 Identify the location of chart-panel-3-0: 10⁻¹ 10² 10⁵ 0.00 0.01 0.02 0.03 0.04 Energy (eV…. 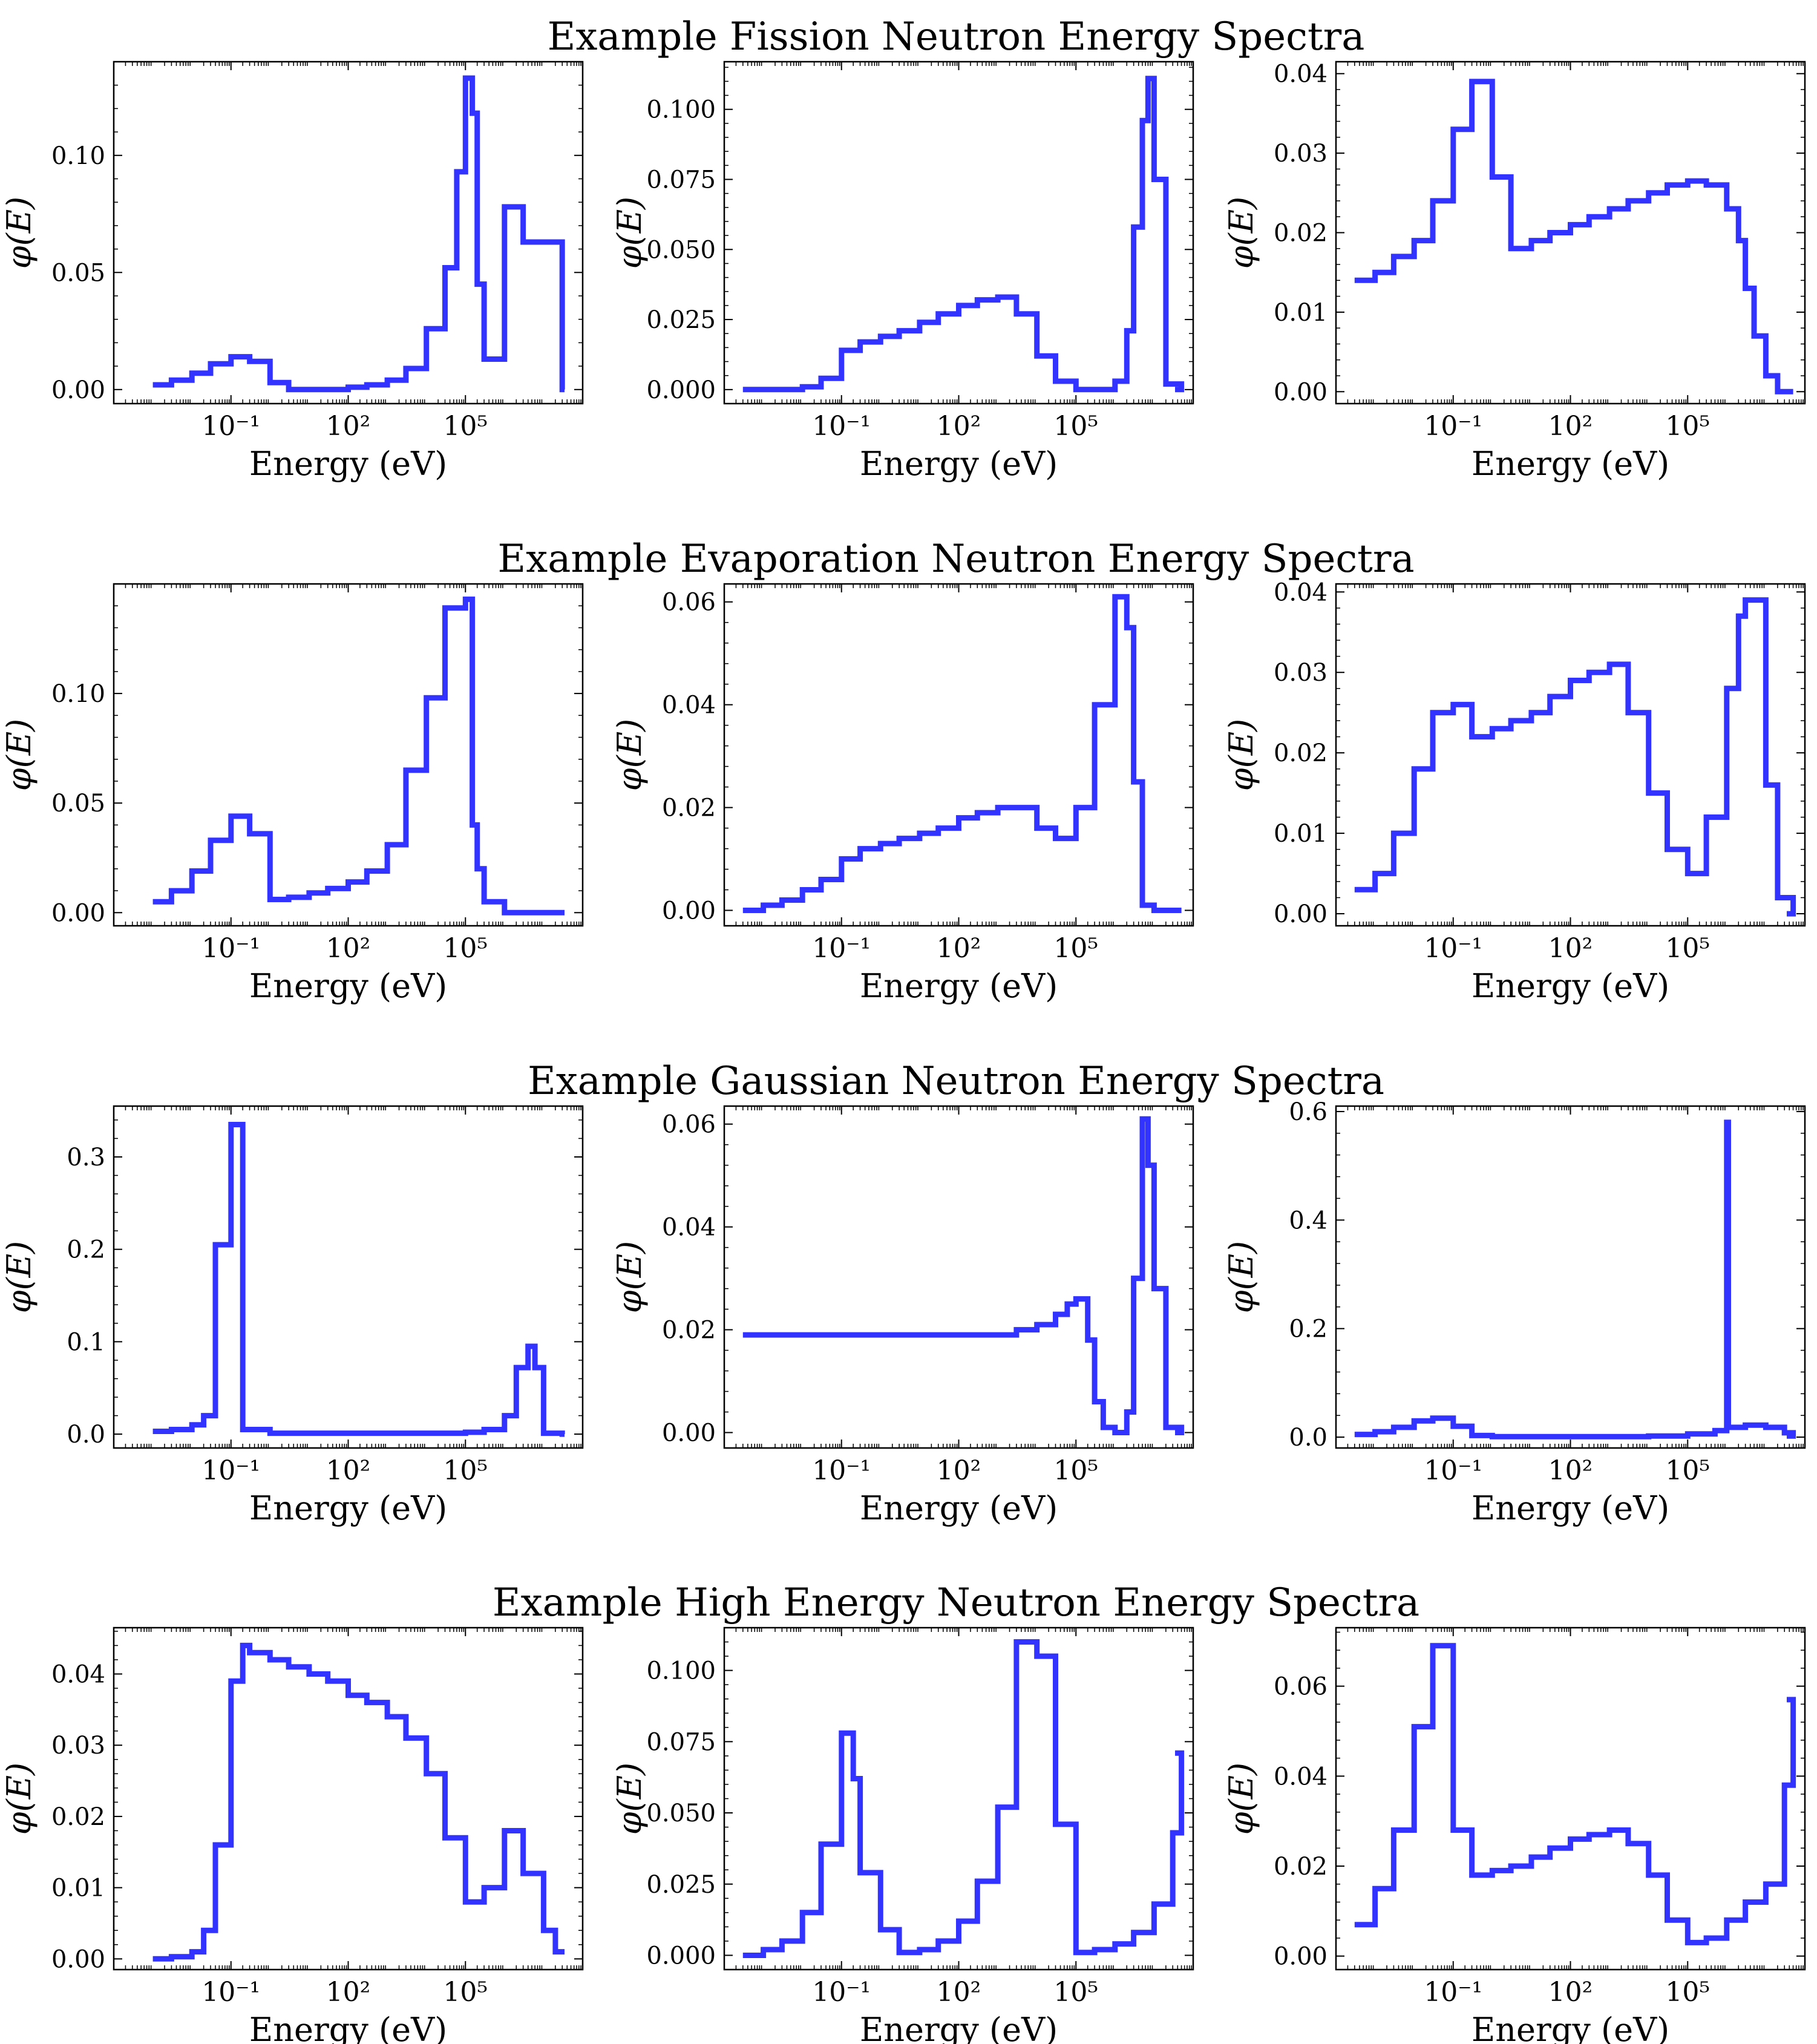
(292, 1835).